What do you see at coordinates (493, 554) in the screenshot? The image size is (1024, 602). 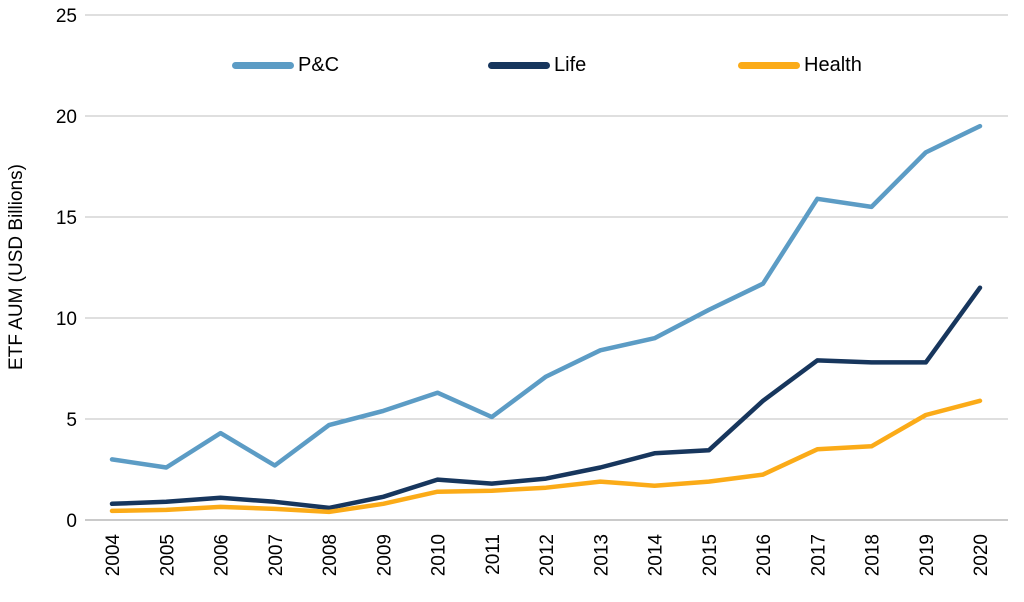 I see `x-tick-label: 2011` at bounding box center [493, 554].